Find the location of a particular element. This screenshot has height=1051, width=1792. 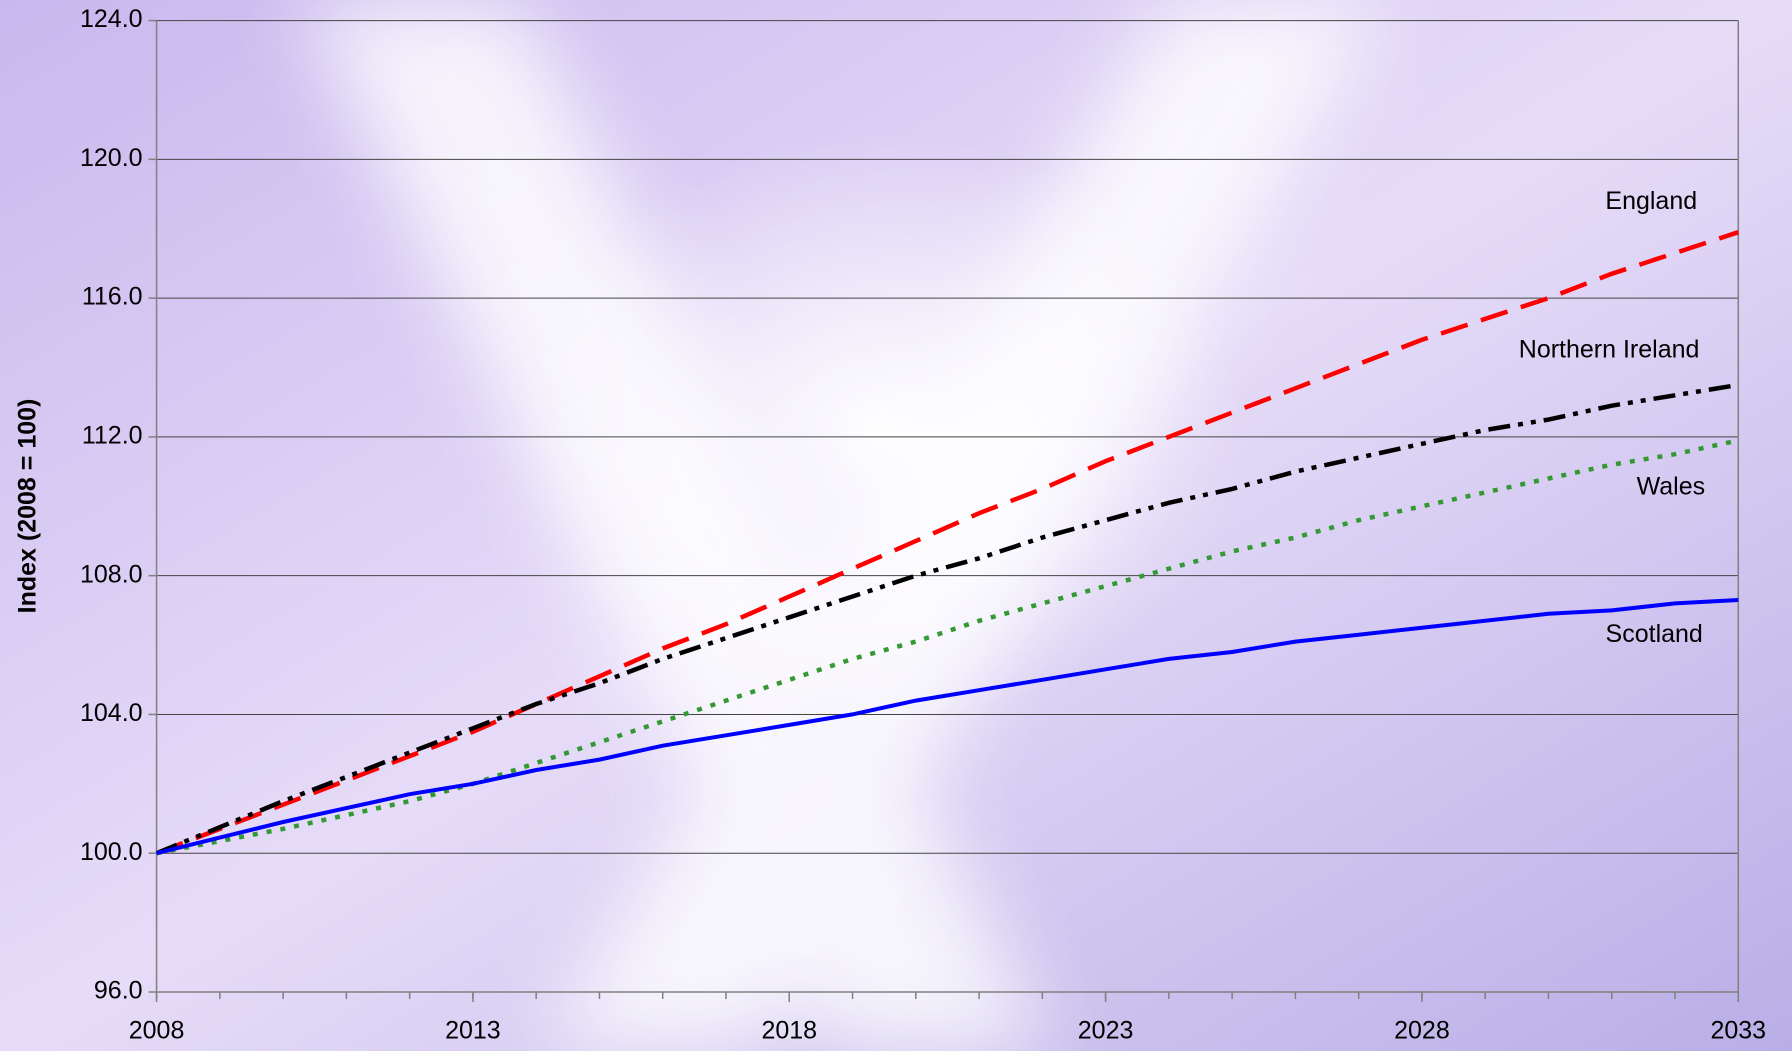

y-axis-label: Index (2008 = 100) is located at coordinates (28, 506).